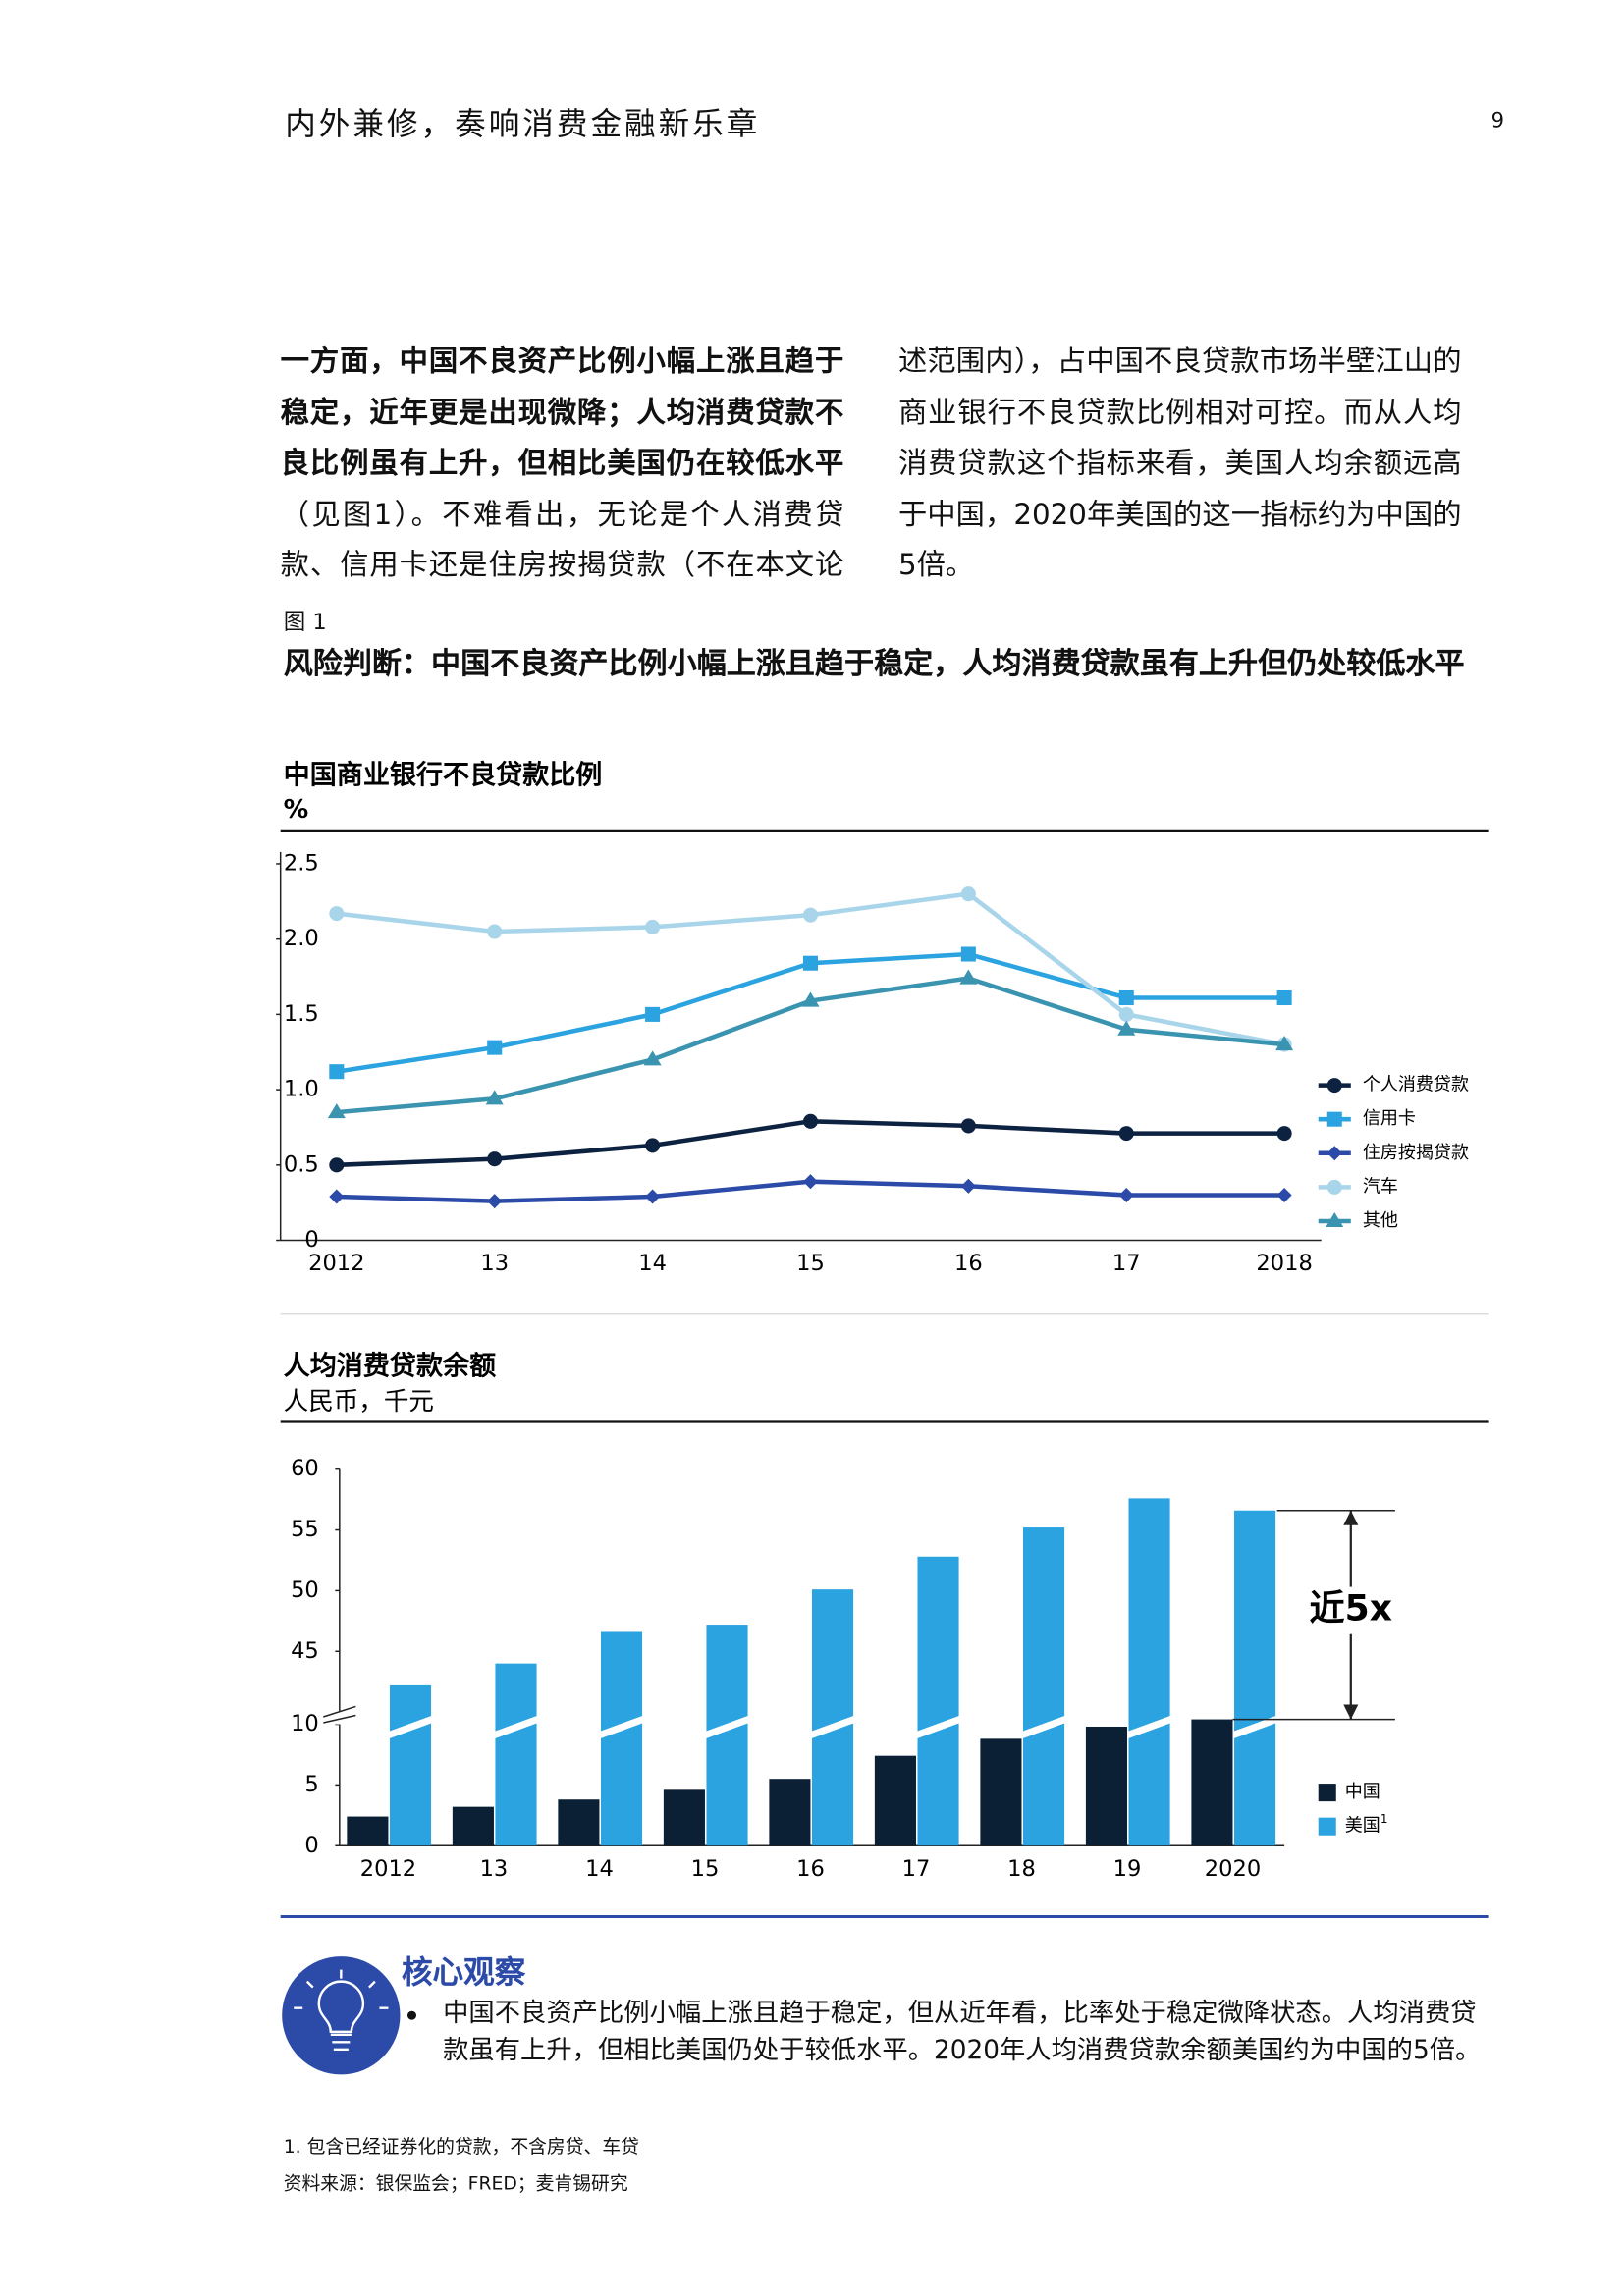 The width and height of the screenshot is (1624, 2296). What do you see at coordinates (301, 938) in the screenshot?
I see `y-tick-label: 2.0` at bounding box center [301, 938].